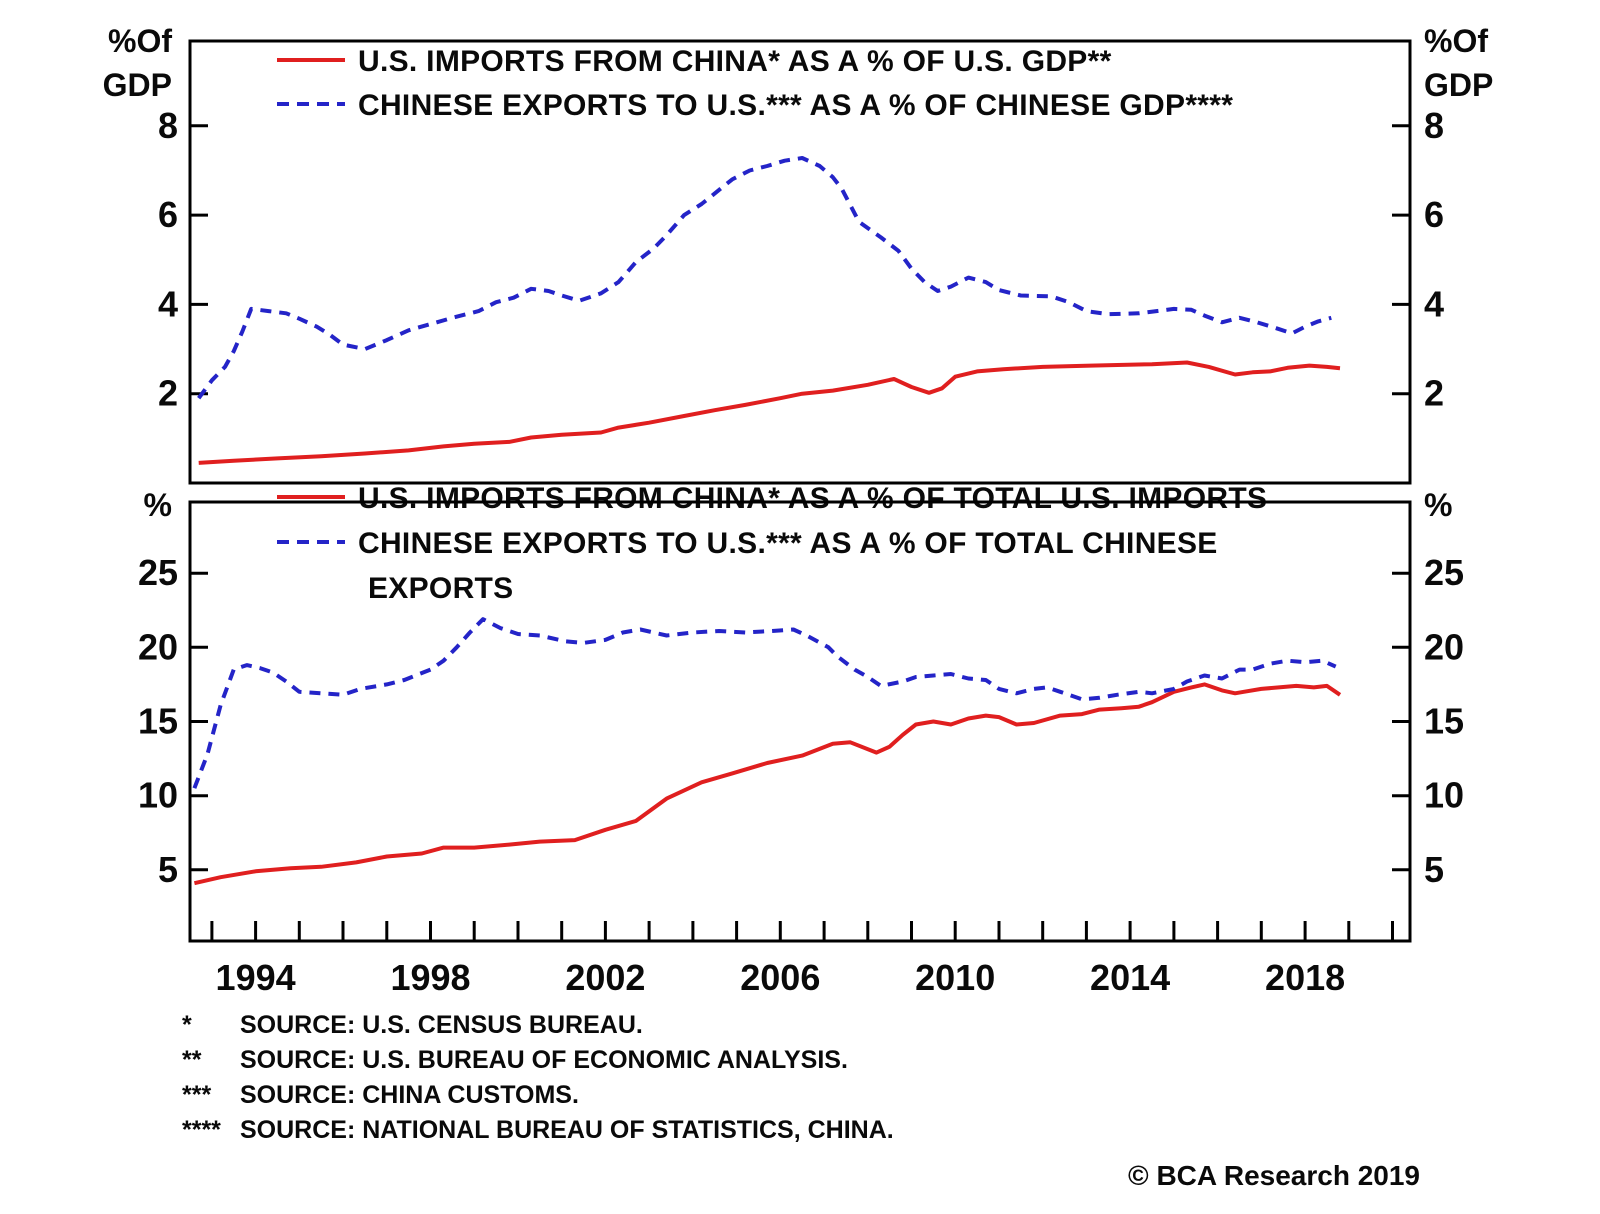 The width and height of the screenshot is (1600, 1214). Describe the element at coordinates (1438, 505) in the screenshot. I see `bottom-right-unit: %` at that location.